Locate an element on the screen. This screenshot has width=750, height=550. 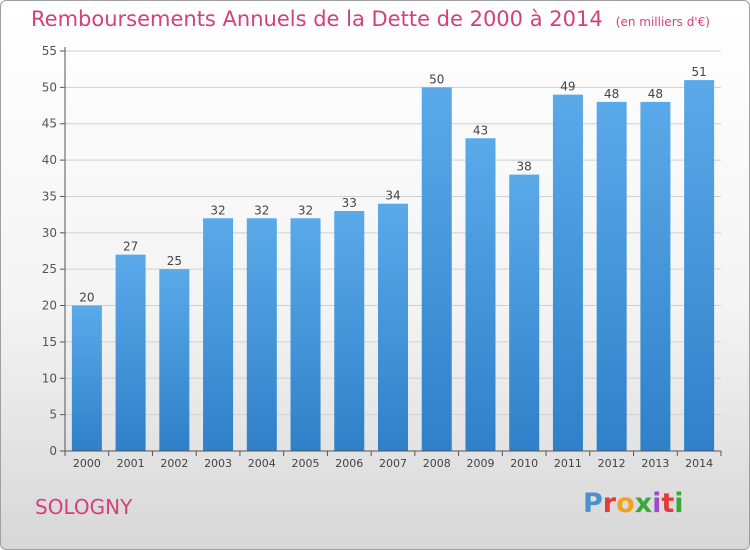
bar-2011 is located at coordinates (567, 273).